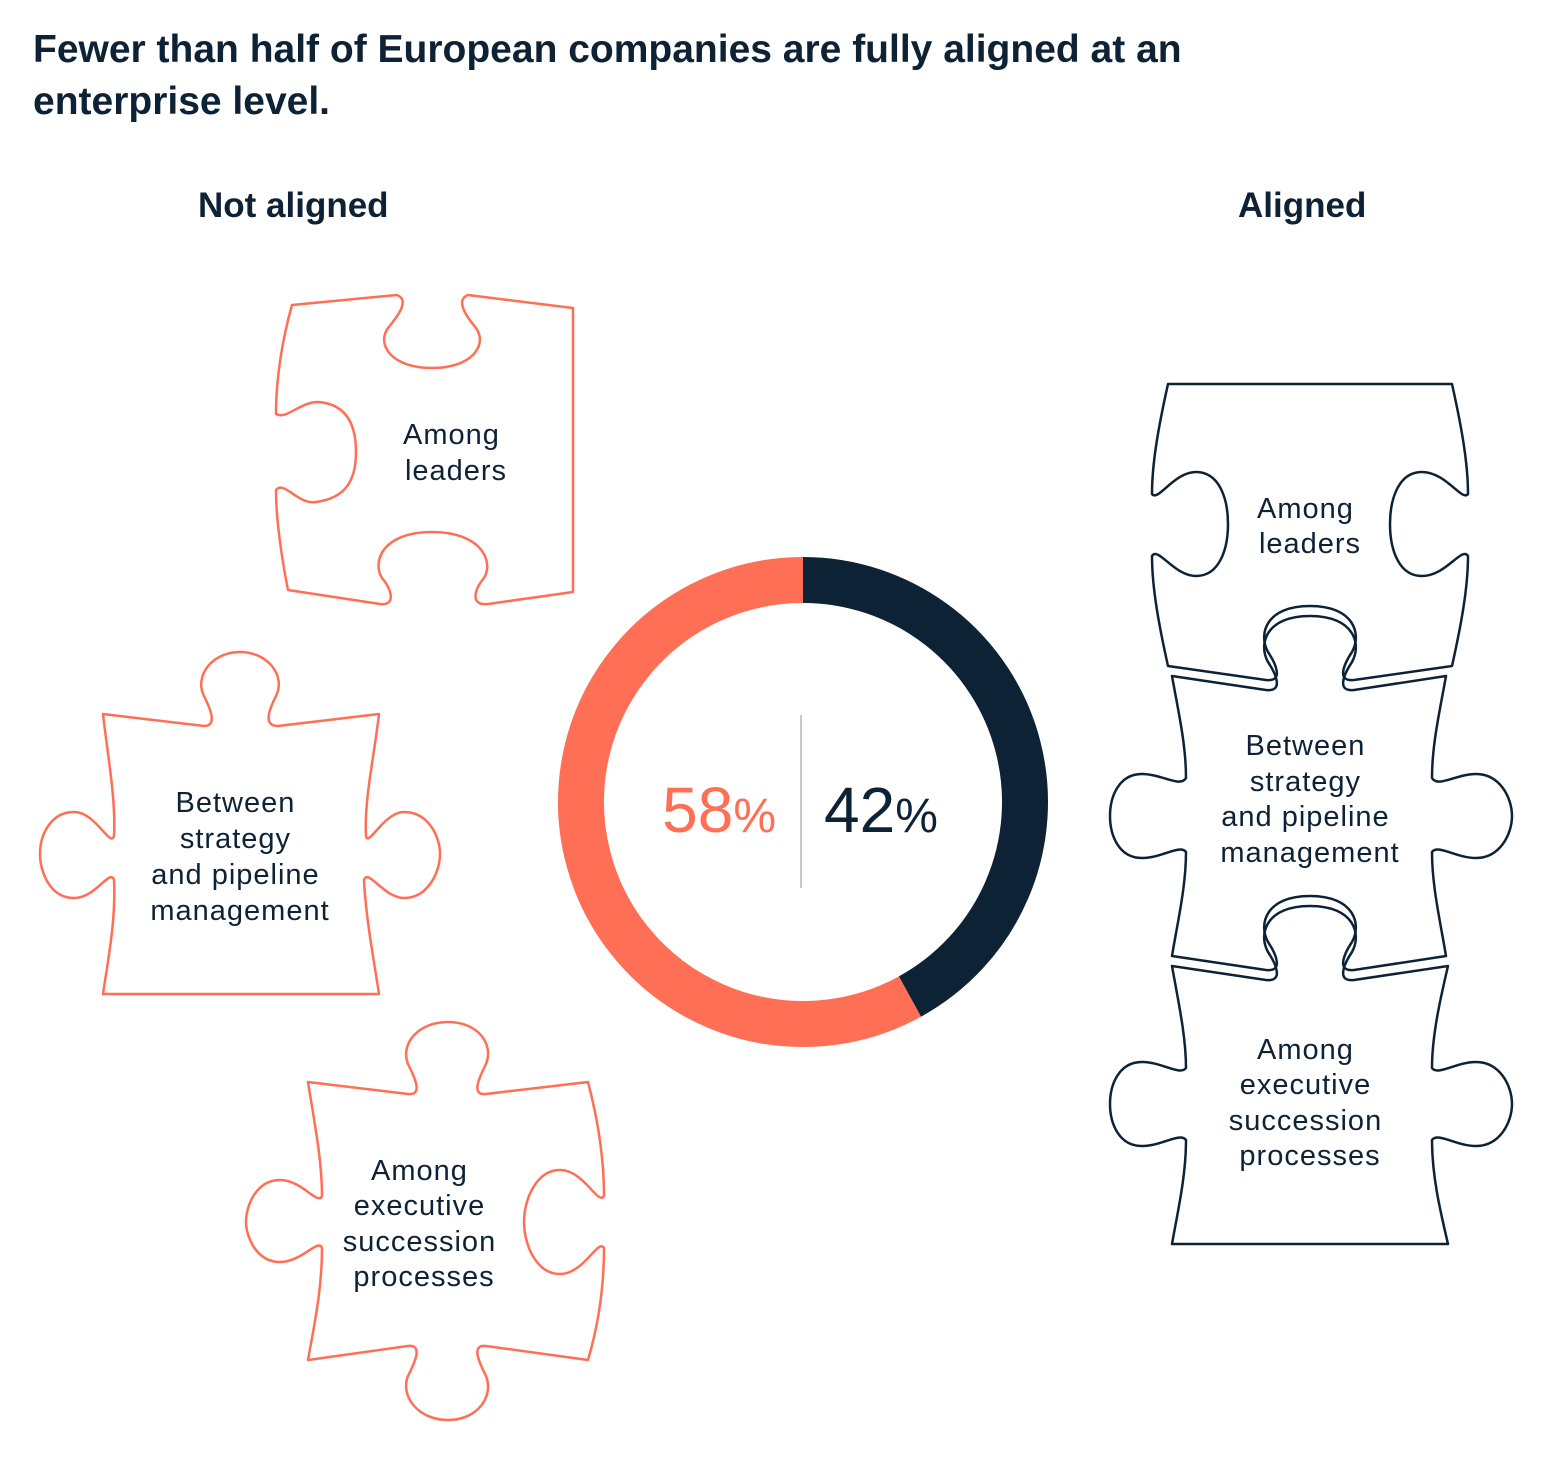 This screenshot has height=1471, width=1551. Describe the element at coordinates (456, 453) in the screenshot. I see `piece-label-not-aligned-leaders: Among leaders` at that location.